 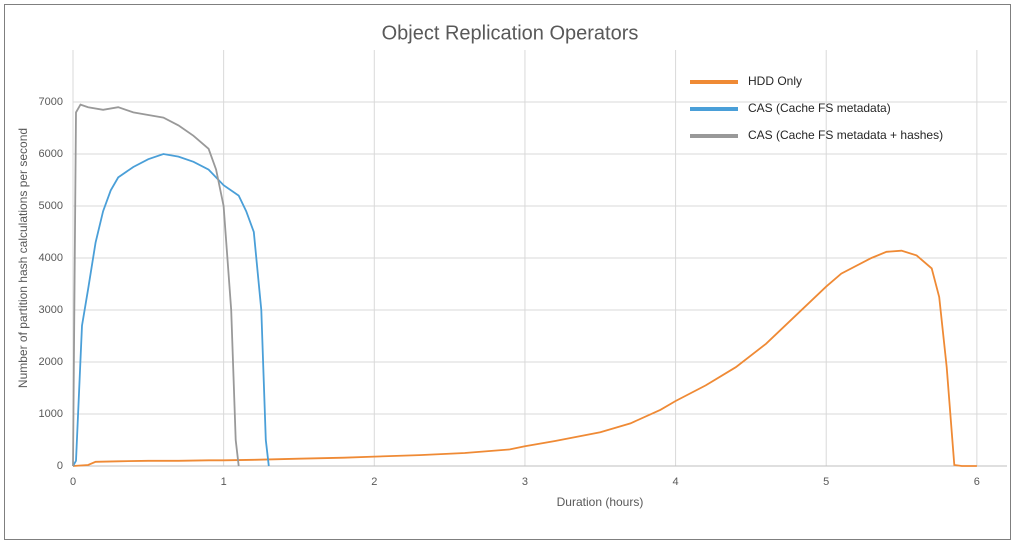 I want to click on y-tick-label: 6000, so click(x=51, y=154).